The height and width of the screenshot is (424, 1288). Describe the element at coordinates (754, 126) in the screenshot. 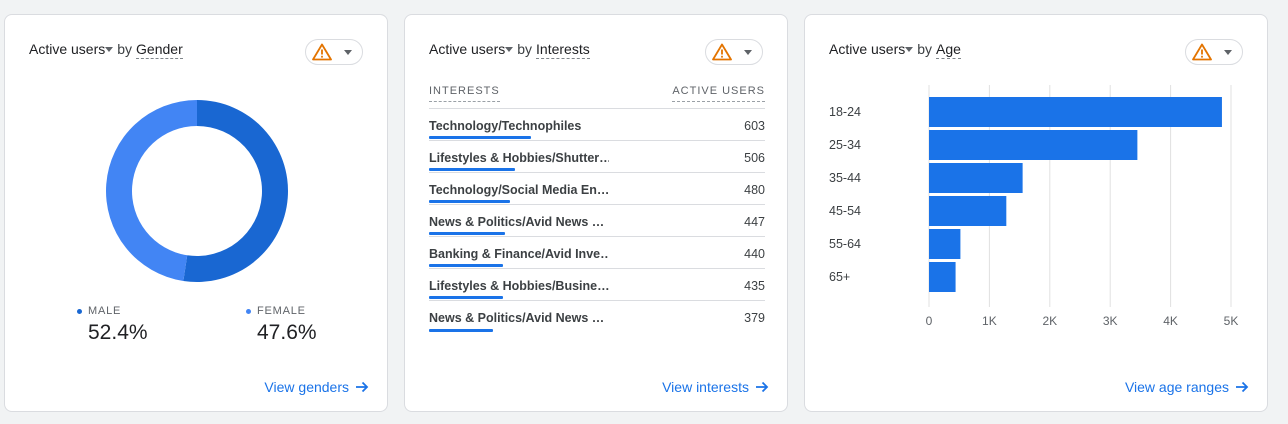

I see `interest-value: 603` at that location.